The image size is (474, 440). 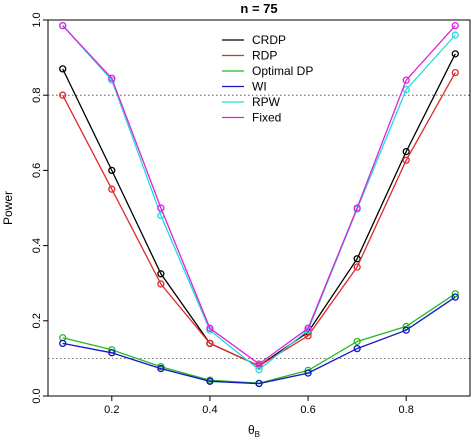 What do you see at coordinates (257, 434) in the screenshot?
I see `x-axis-title-subscript: B` at bounding box center [257, 434].